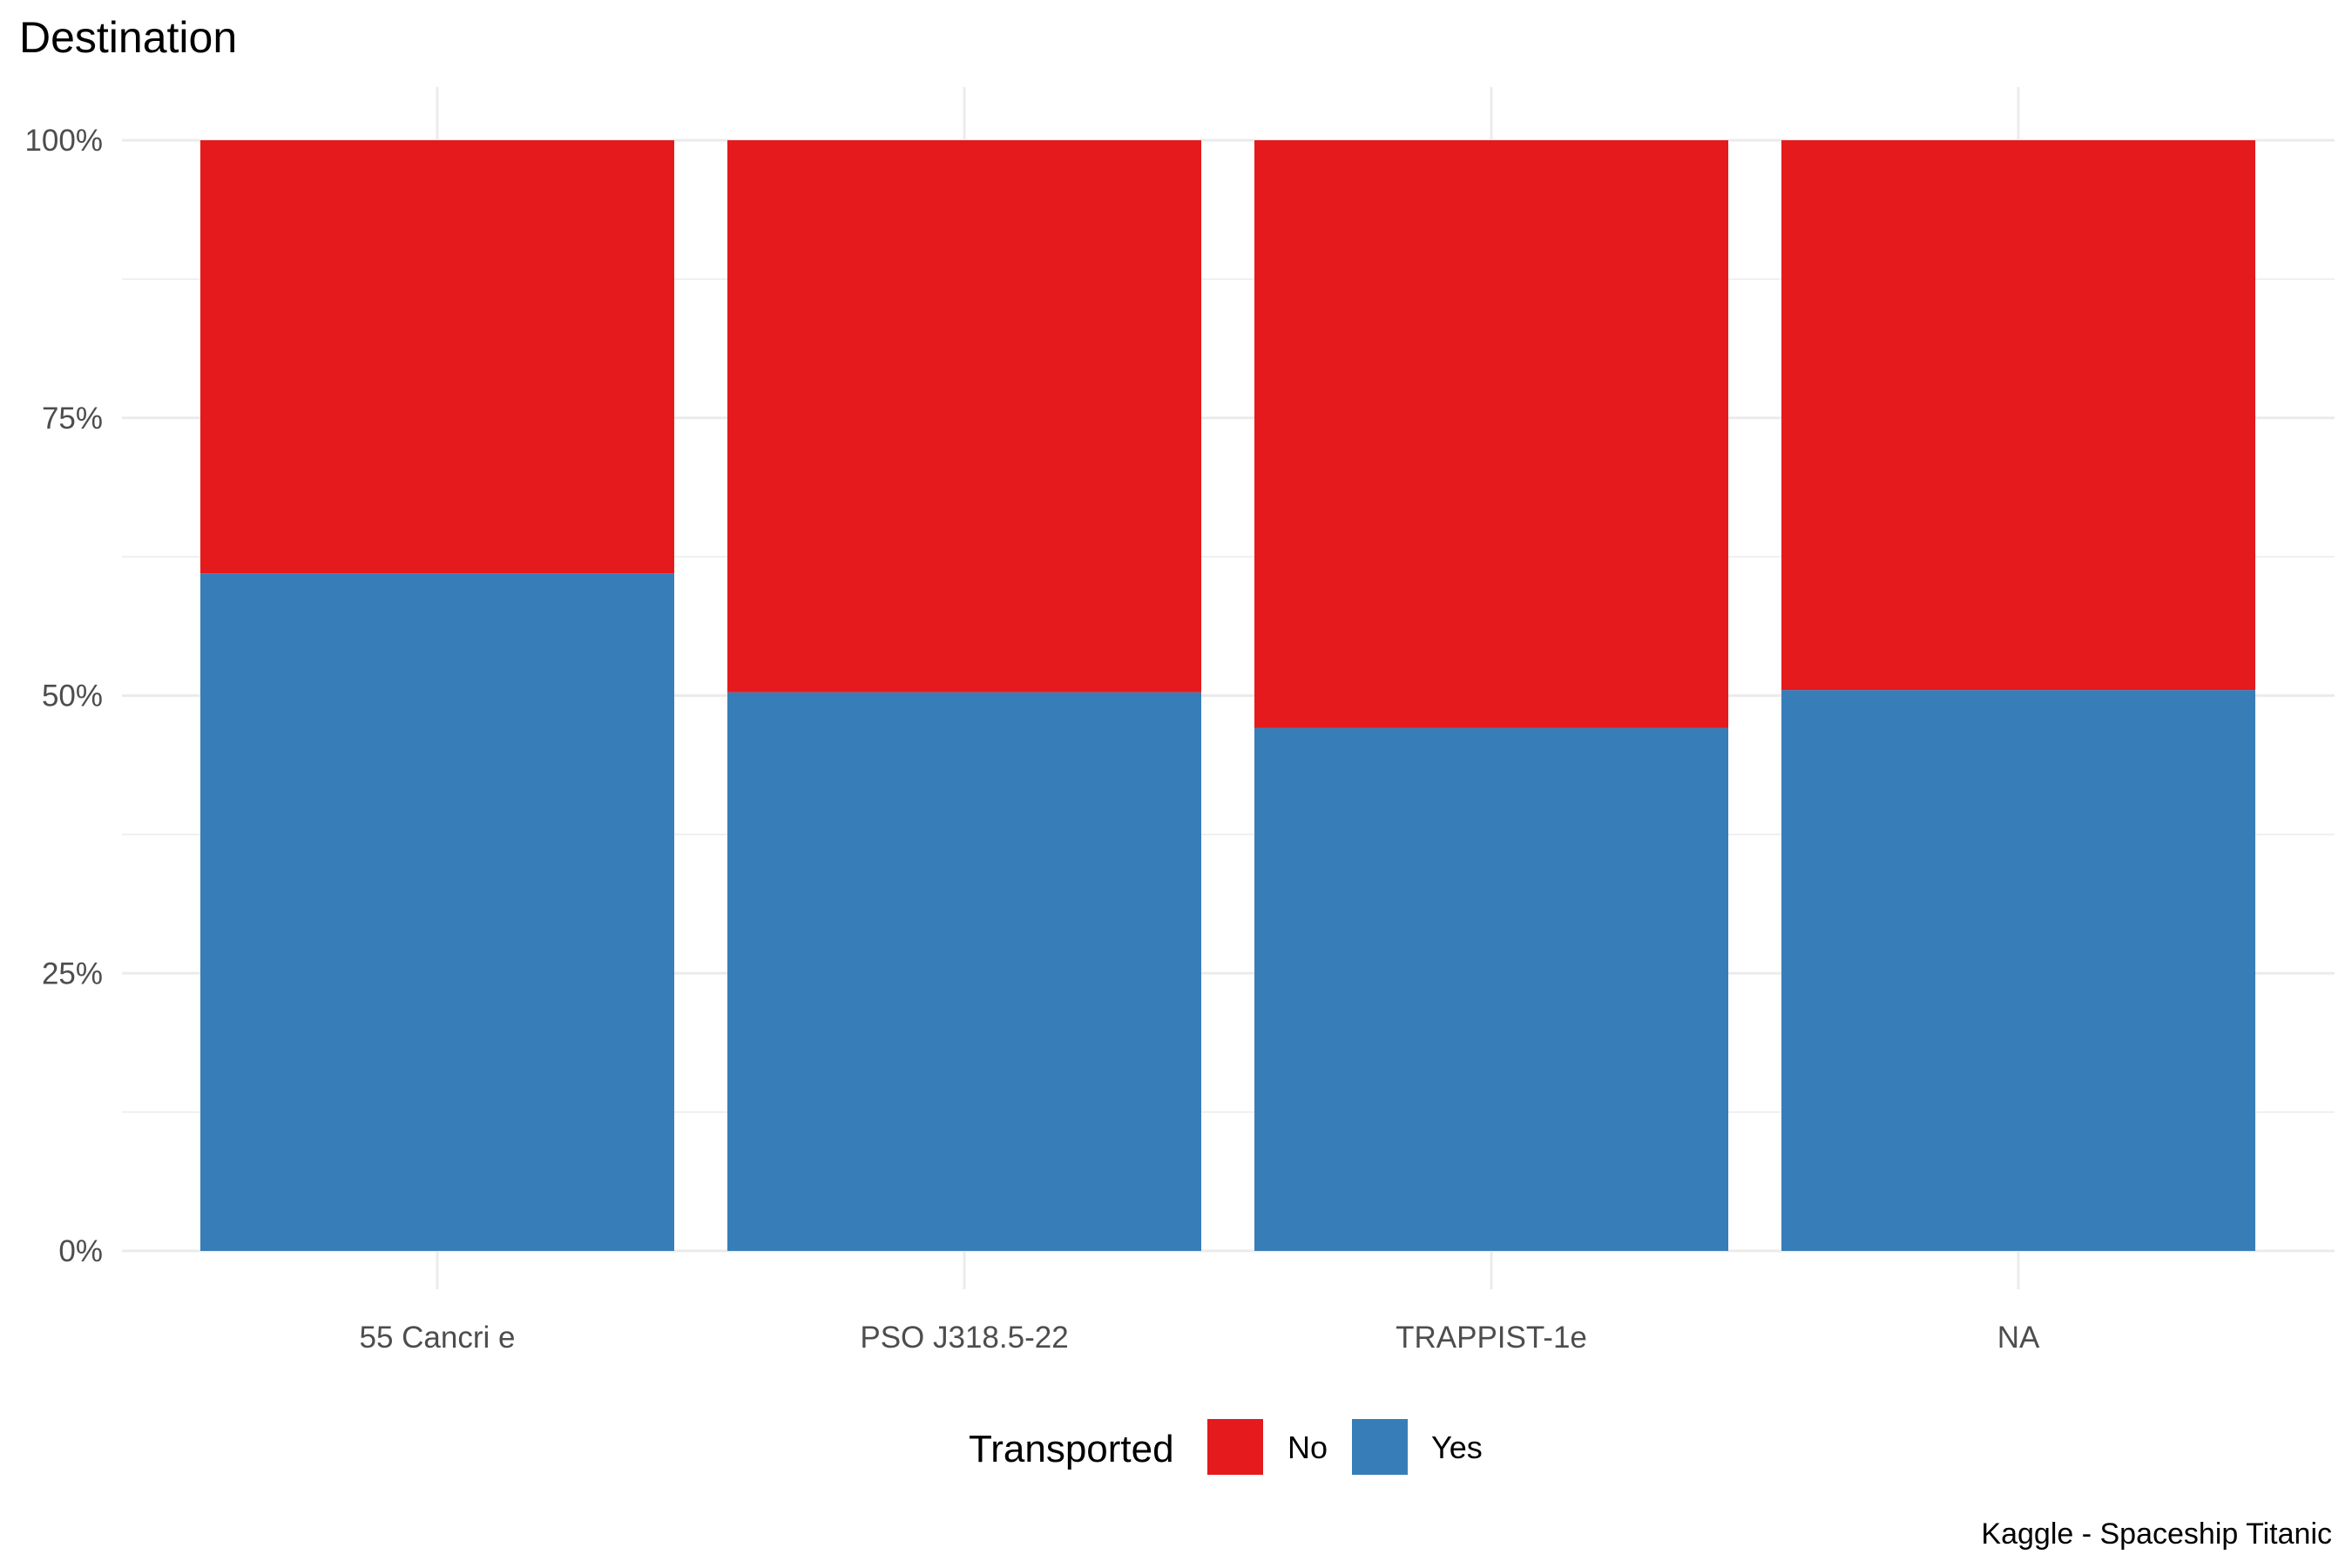  What do you see at coordinates (1491, 1338) in the screenshot?
I see `x-tick-label: TRAPPIST-1e` at bounding box center [1491, 1338].